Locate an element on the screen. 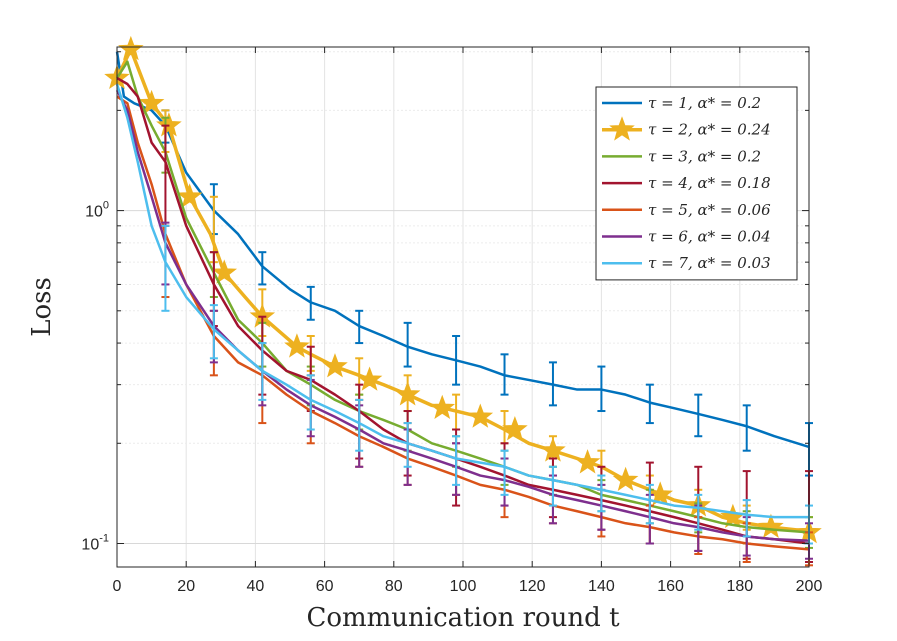 This screenshot has height=641, width=897. legend-star-marker is located at coordinates (622, 128).